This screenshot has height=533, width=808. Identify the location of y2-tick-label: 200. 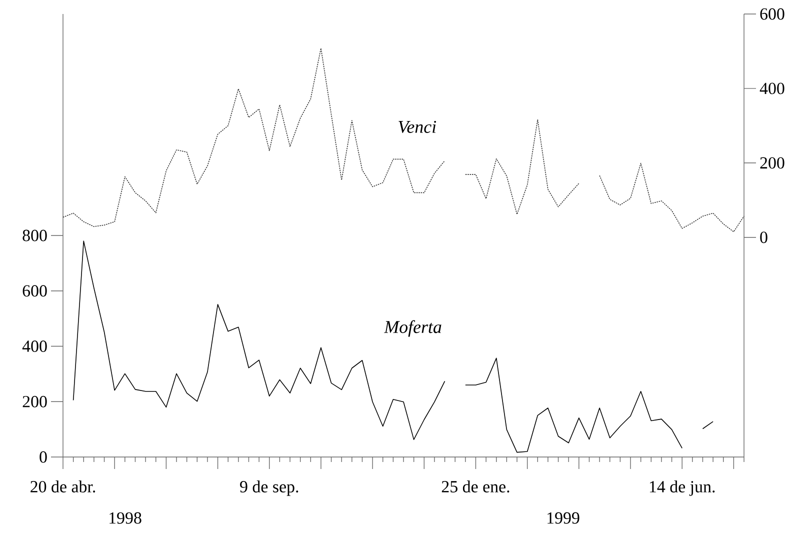
(772, 163).